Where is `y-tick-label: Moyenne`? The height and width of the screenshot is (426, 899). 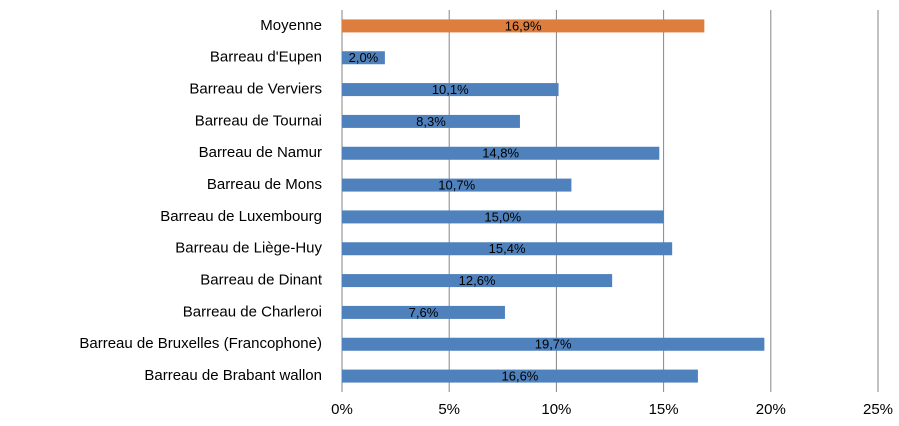 y-tick-label: Moyenne is located at coordinates (291, 25).